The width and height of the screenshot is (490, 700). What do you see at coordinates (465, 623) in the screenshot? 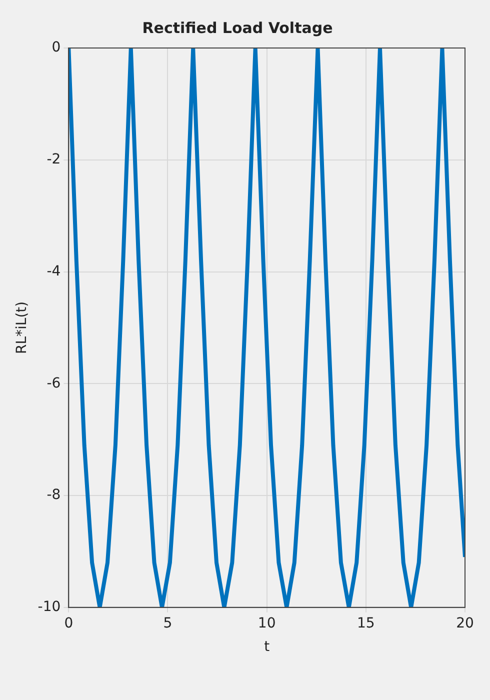
I see `x-tick-label: 20` at bounding box center [465, 623].